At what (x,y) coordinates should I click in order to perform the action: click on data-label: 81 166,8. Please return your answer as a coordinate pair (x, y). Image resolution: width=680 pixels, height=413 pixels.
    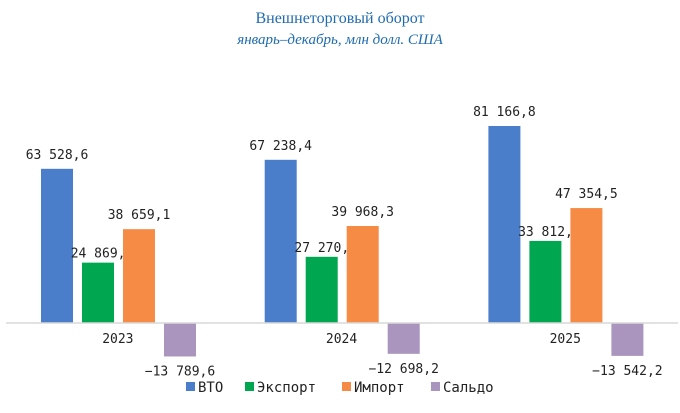
    Looking at the image, I should click on (504, 112).